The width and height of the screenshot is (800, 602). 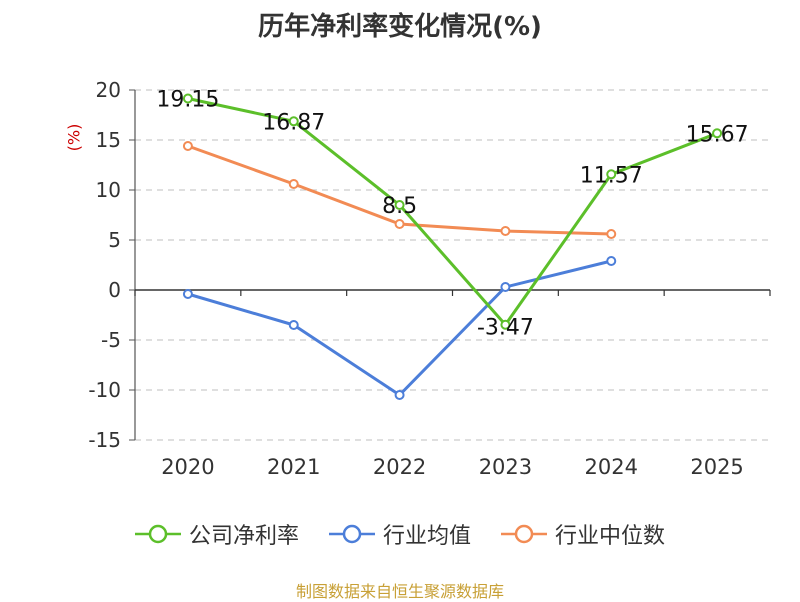 I want to click on legend: 公司净利率 行业均值 行业中位数, so click(x=400, y=534).